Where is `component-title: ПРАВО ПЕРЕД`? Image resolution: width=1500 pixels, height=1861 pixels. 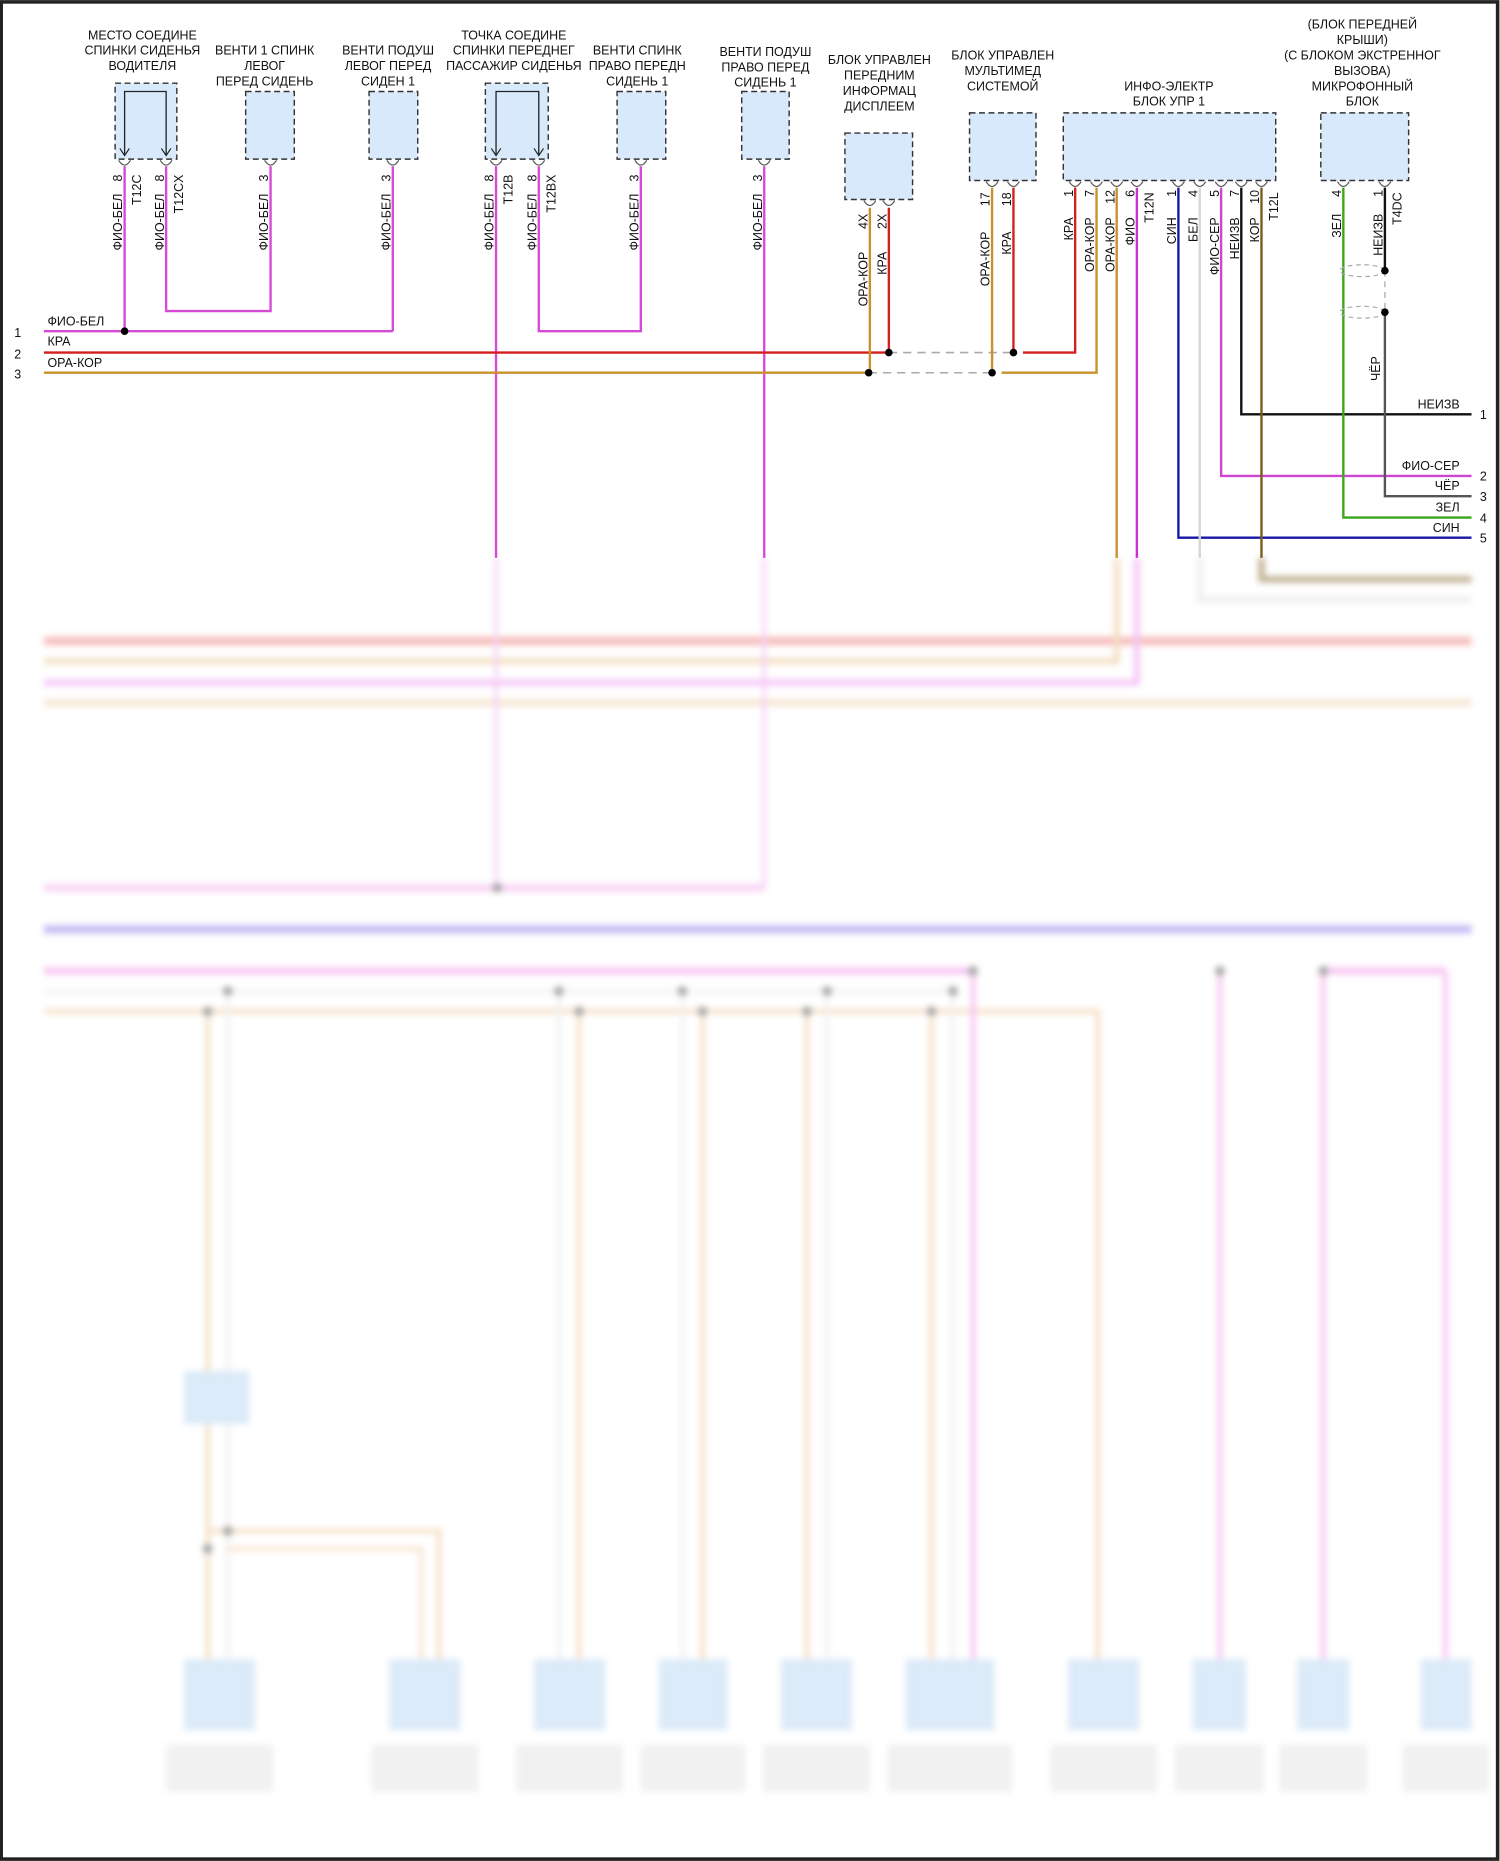
component-title: ПРАВО ПЕРЕД is located at coordinates (765, 67).